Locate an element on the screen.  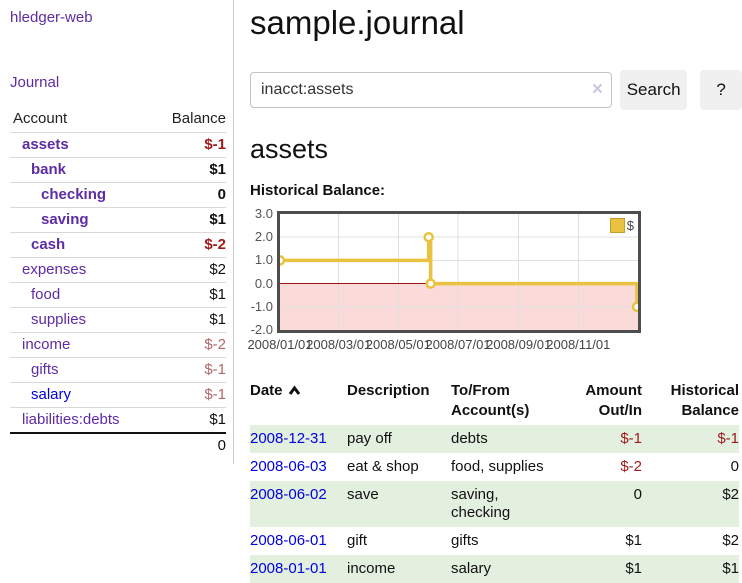
transaction-amount: $-1 is located at coordinates (631, 438).